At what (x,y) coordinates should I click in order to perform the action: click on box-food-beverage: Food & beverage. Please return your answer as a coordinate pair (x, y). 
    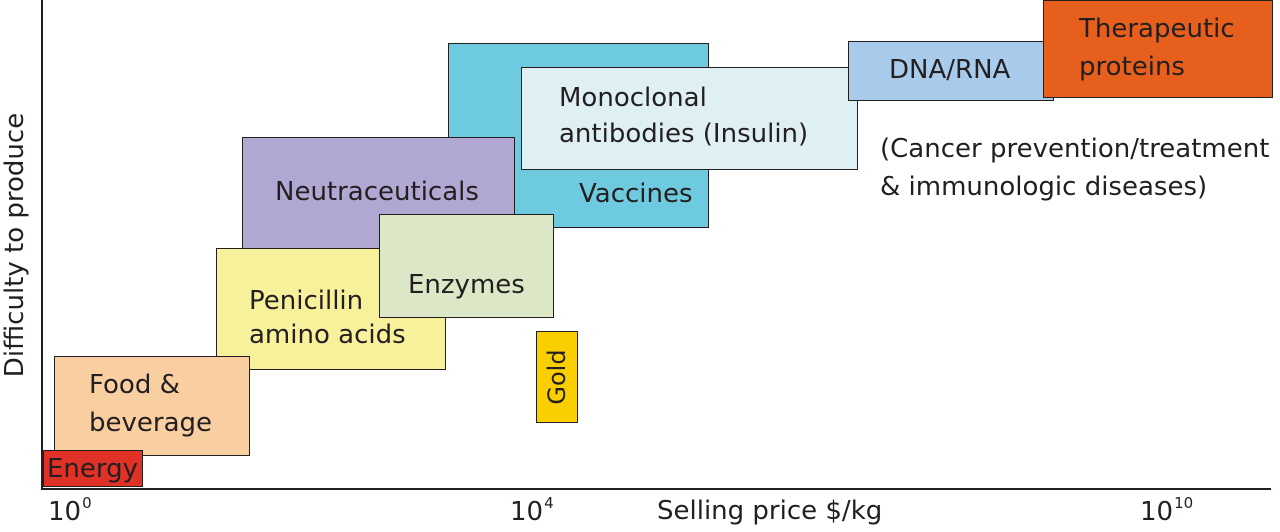
    Looking at the image, I should click on (152, 406).